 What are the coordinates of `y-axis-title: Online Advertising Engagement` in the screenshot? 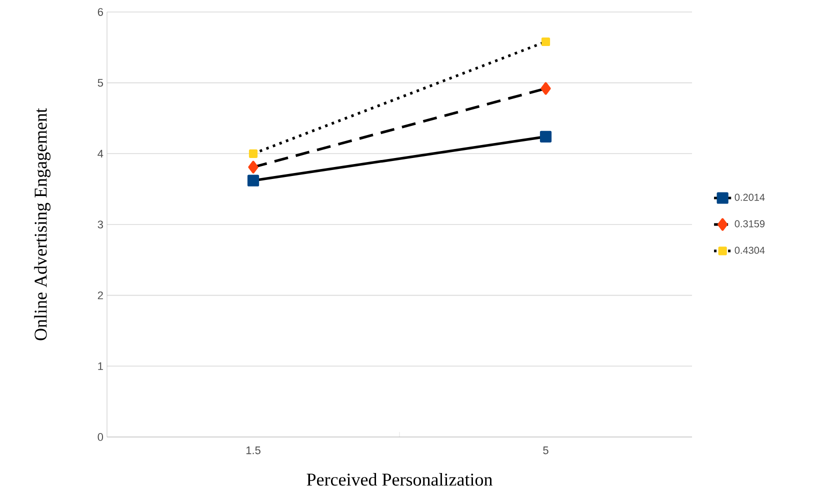 It's located at (42, 224).